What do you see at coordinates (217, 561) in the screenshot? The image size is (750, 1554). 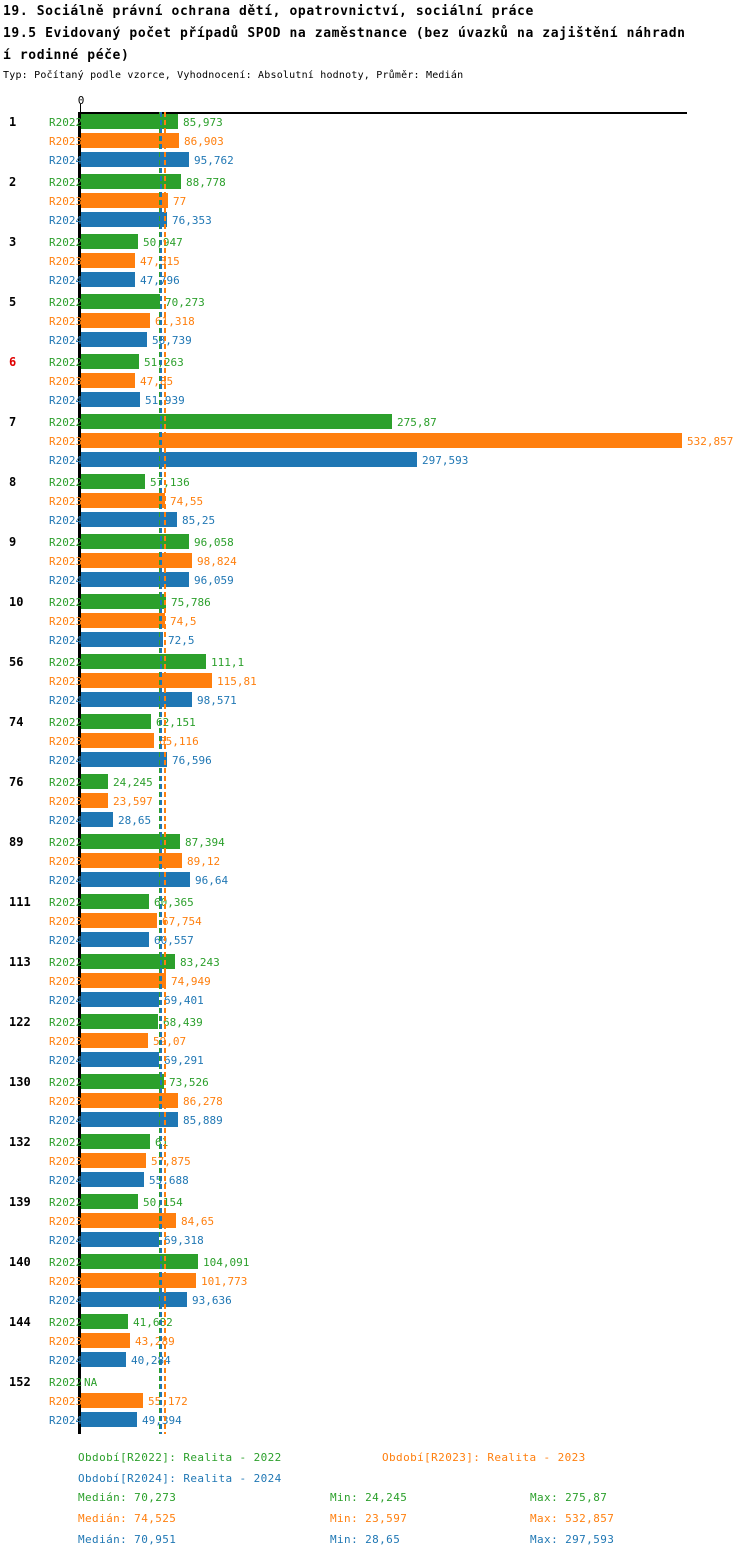 I see `value-label-r2023: 98,824` at bounding box center [217, 561].